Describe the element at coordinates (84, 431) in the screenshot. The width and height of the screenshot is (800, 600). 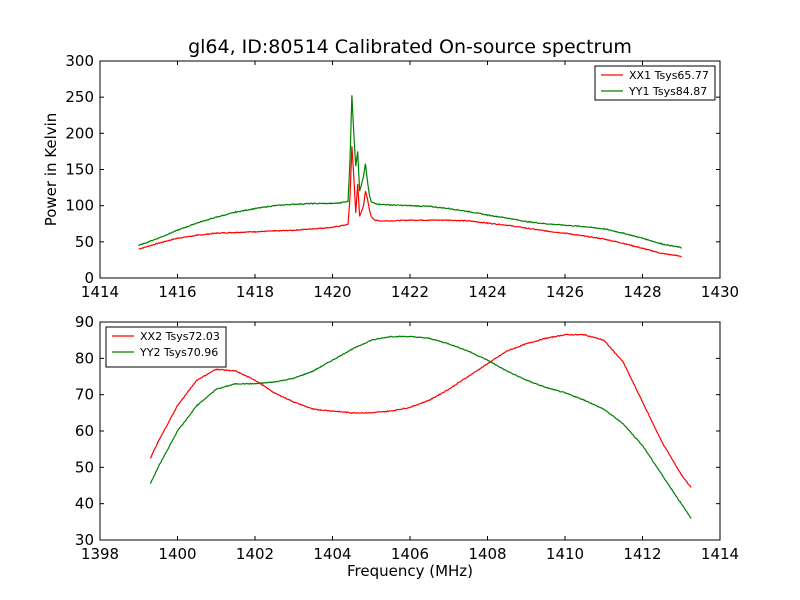
I see `y-tick-label: 60` at that location.